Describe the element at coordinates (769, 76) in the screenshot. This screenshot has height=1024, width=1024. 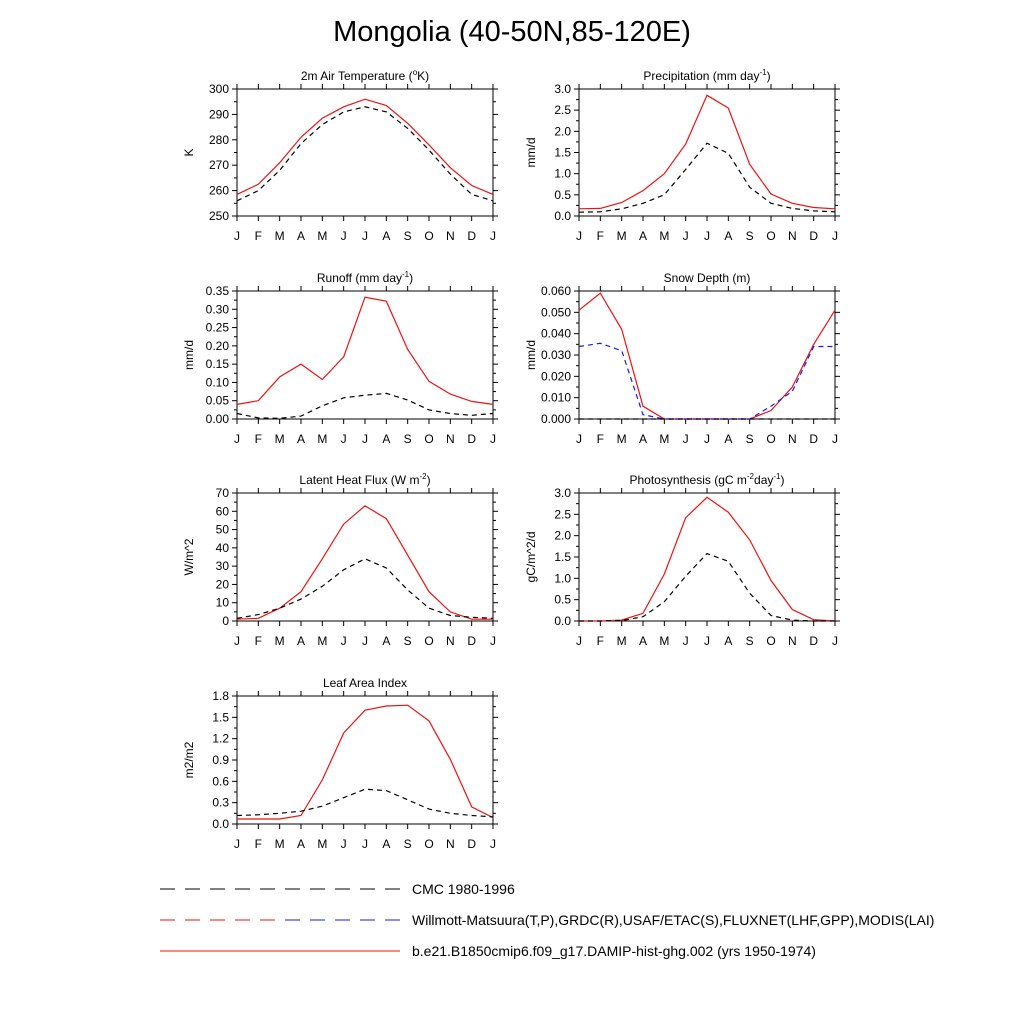
I see `chart-title-text: )` at that location.